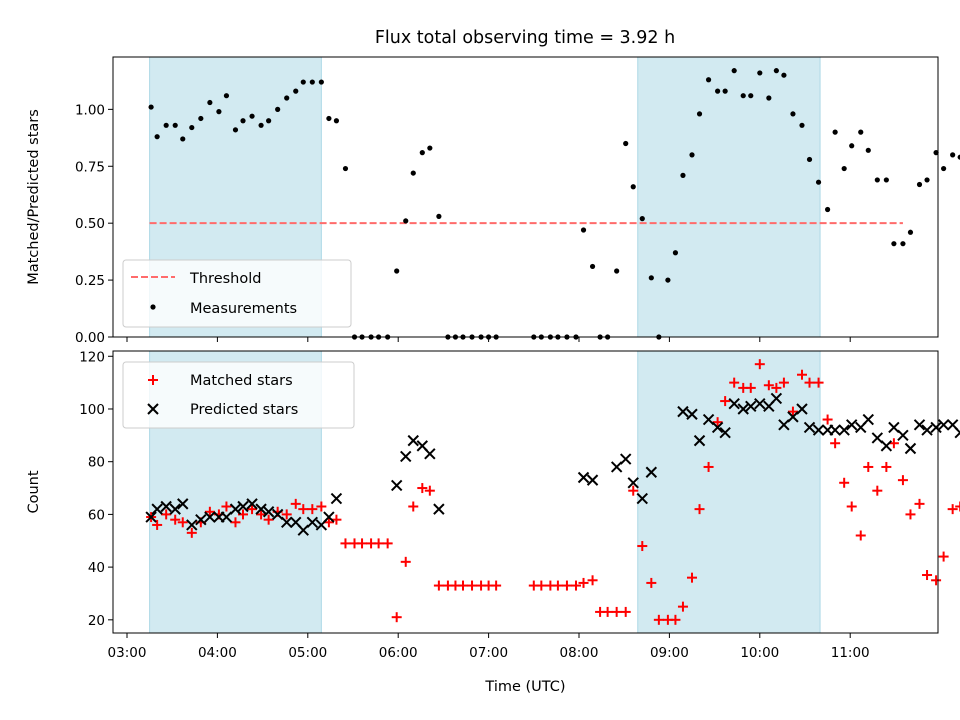 The width and height of the screenshot is (960, 720). What do you see at coordinates (153, 409) in the screenshot?
I see `legend-predicted-swatch` at bounding box center [153, 409].